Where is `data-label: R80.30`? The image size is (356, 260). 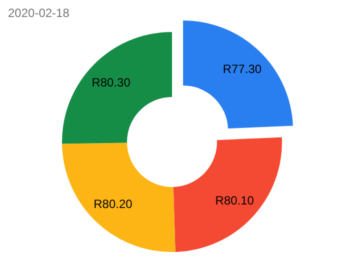 data-label: R80.30 is located at coordinates (111, 82).